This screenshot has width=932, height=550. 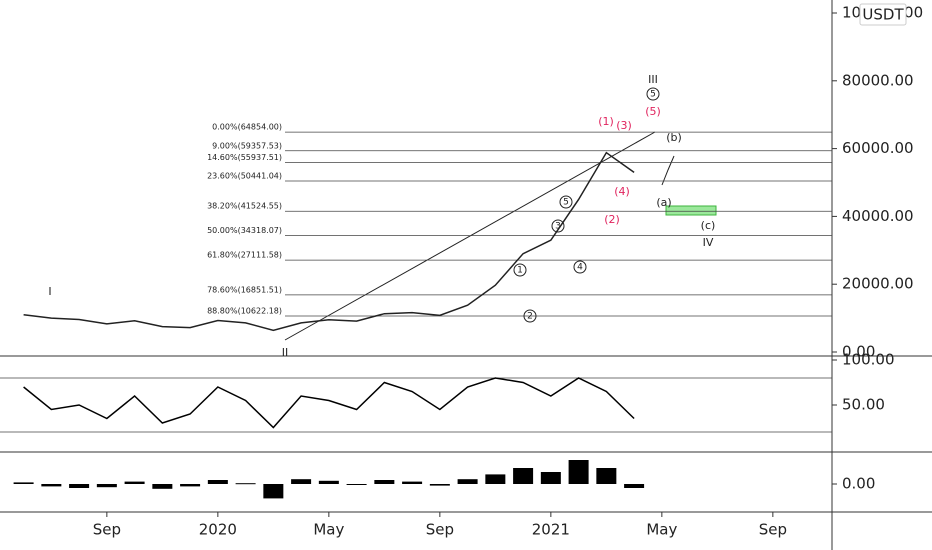 What do you see at coordinates (668, 170) in the screenshot?
I see `projection` at bounding box center [668, 170].